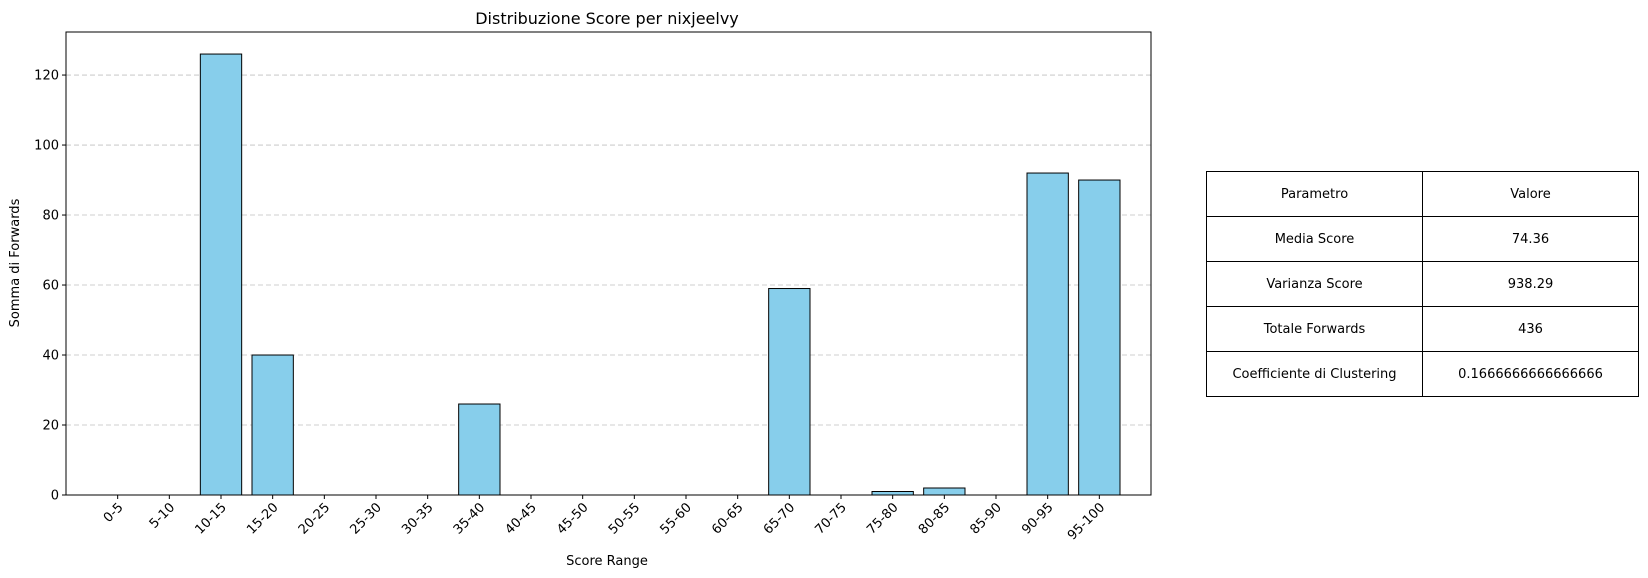  I want to click on table-header-cell: Parametro, so click(1314, 194).